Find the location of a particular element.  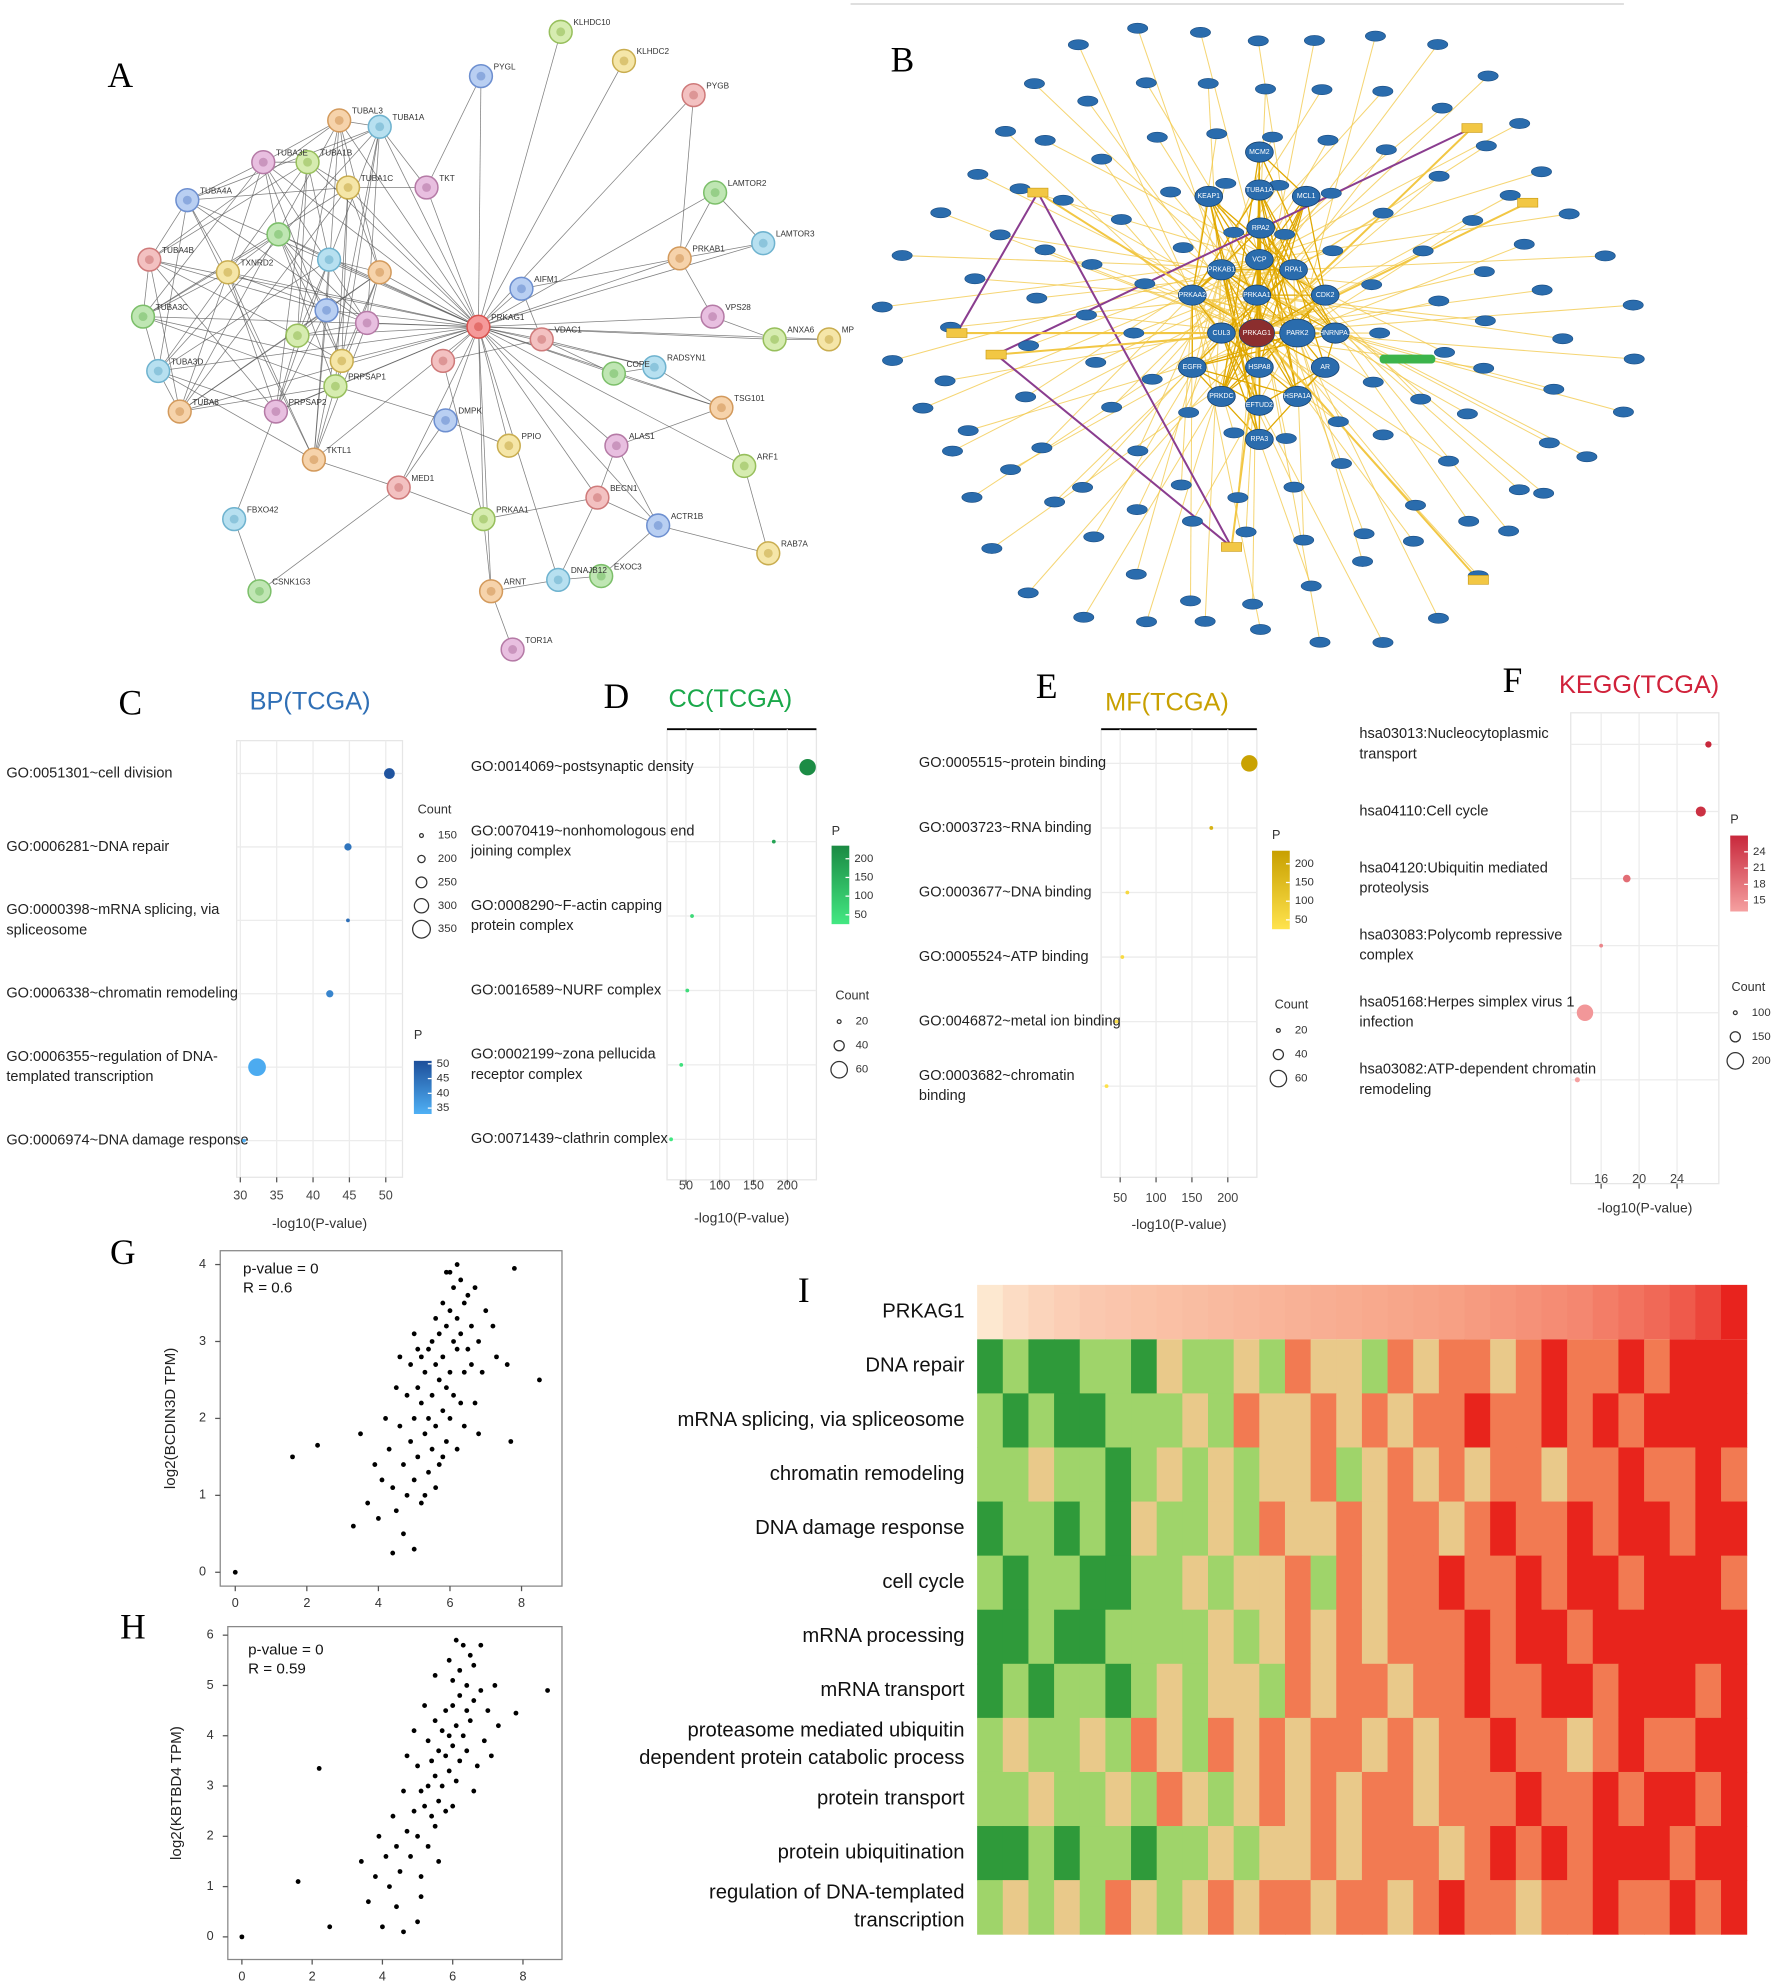

y-axis-label: log2(BCDIN3D TPM) is located at coordinates (170, 1418).